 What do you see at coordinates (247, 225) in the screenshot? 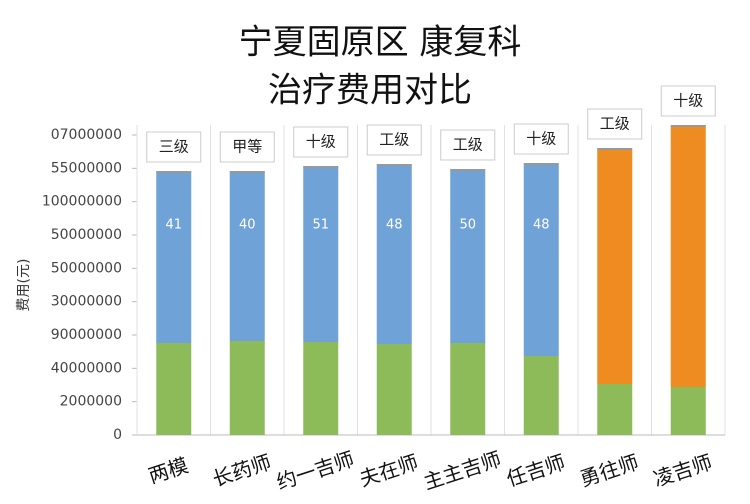
I see `inner-label: 40` at bounding box center [247, 225].